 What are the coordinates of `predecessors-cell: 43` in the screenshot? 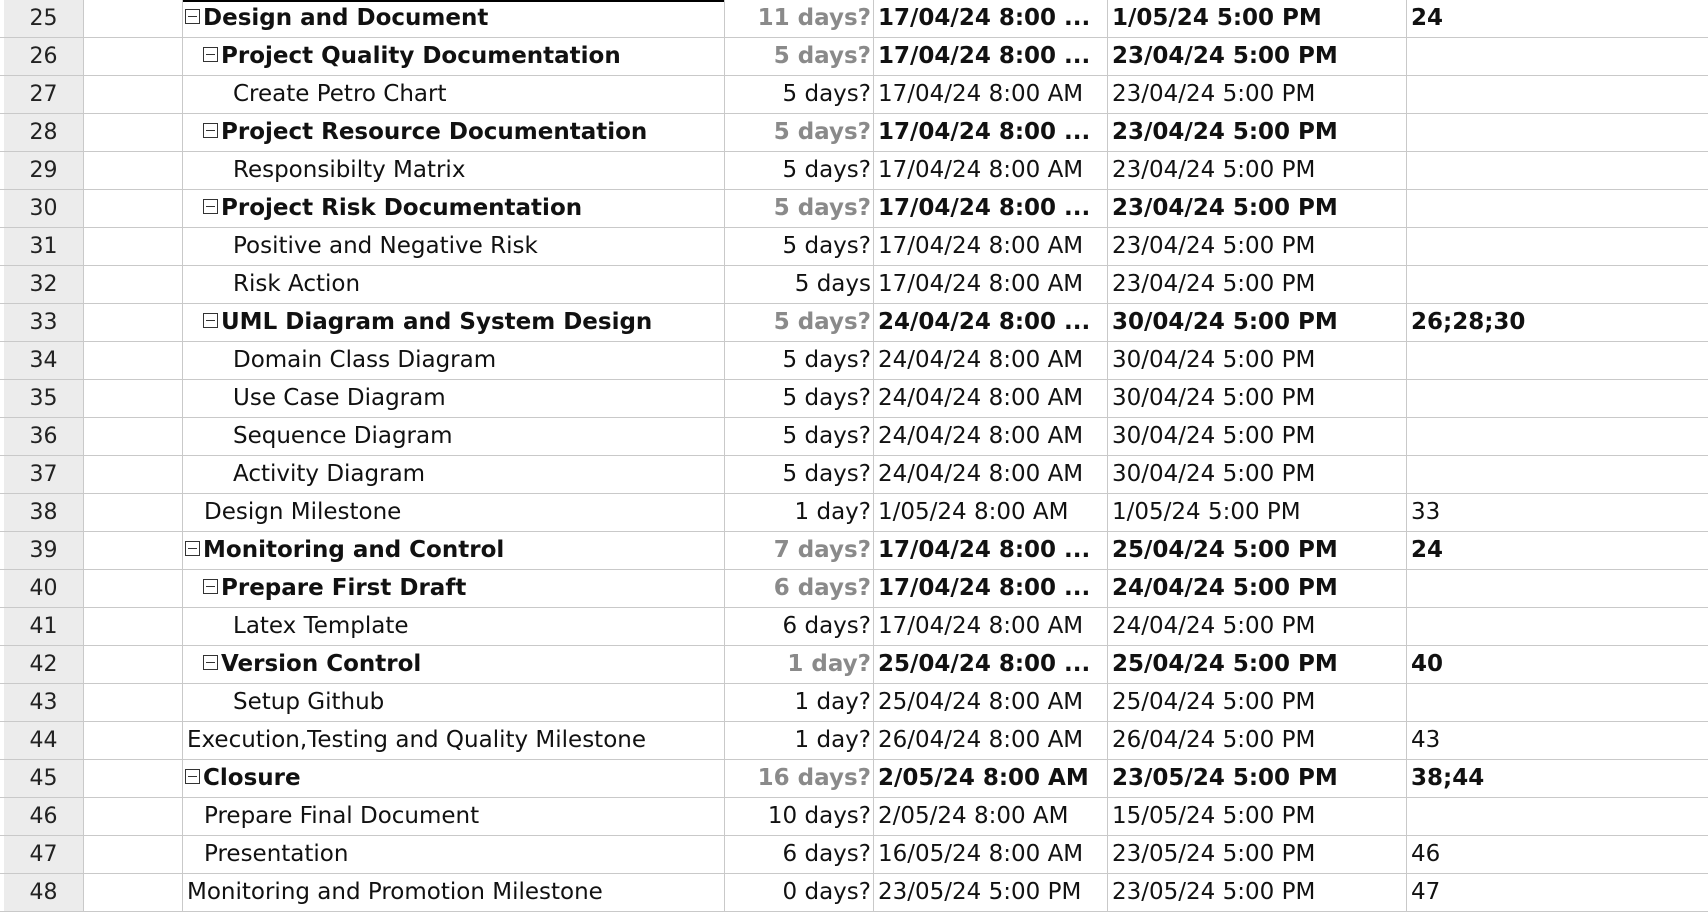 It's located at (1426, 740).